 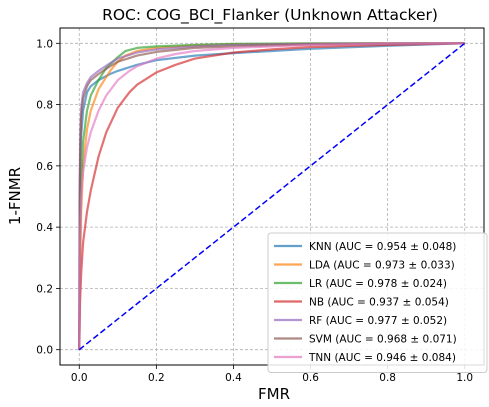 I want to click on x-tick-label: 0.2, so click(x=156, y=378).